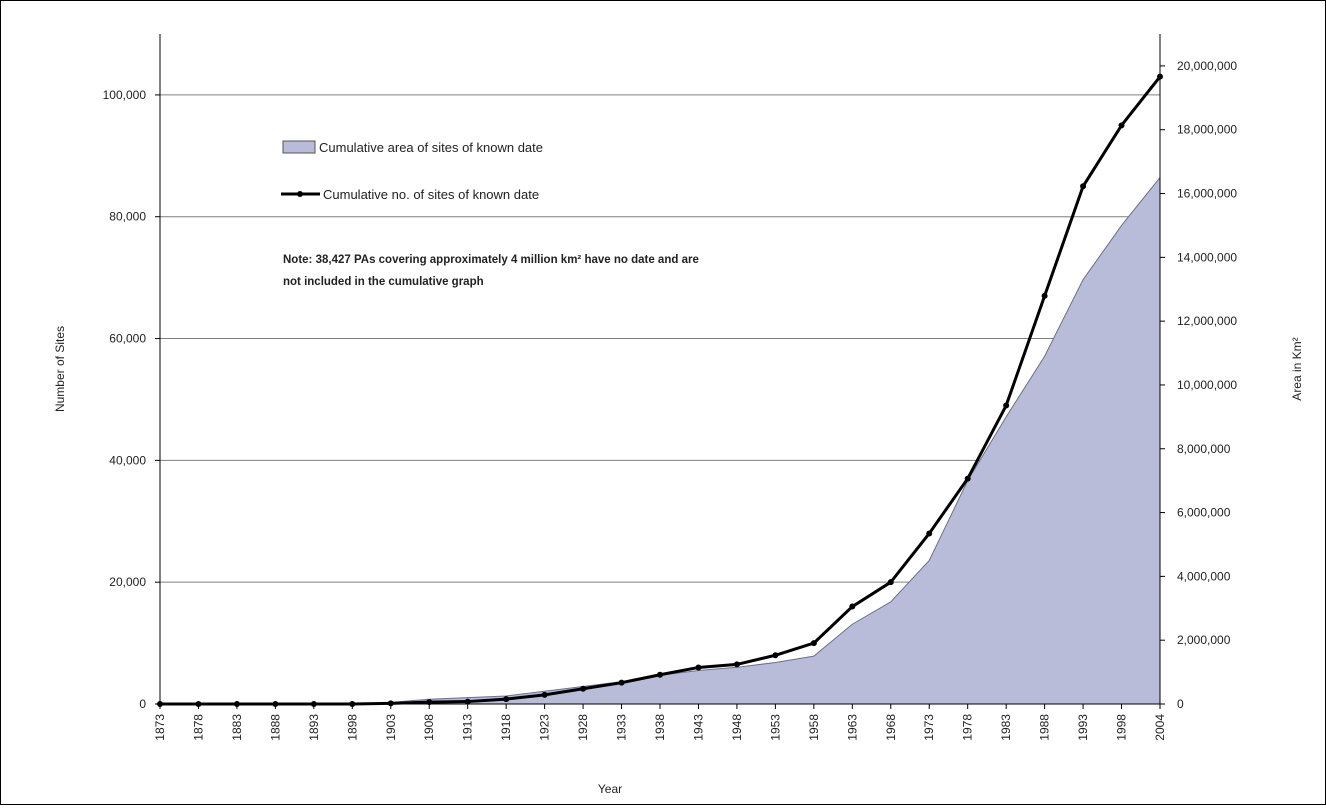  I want to click on legend-swatch-area, so click(299, 147).